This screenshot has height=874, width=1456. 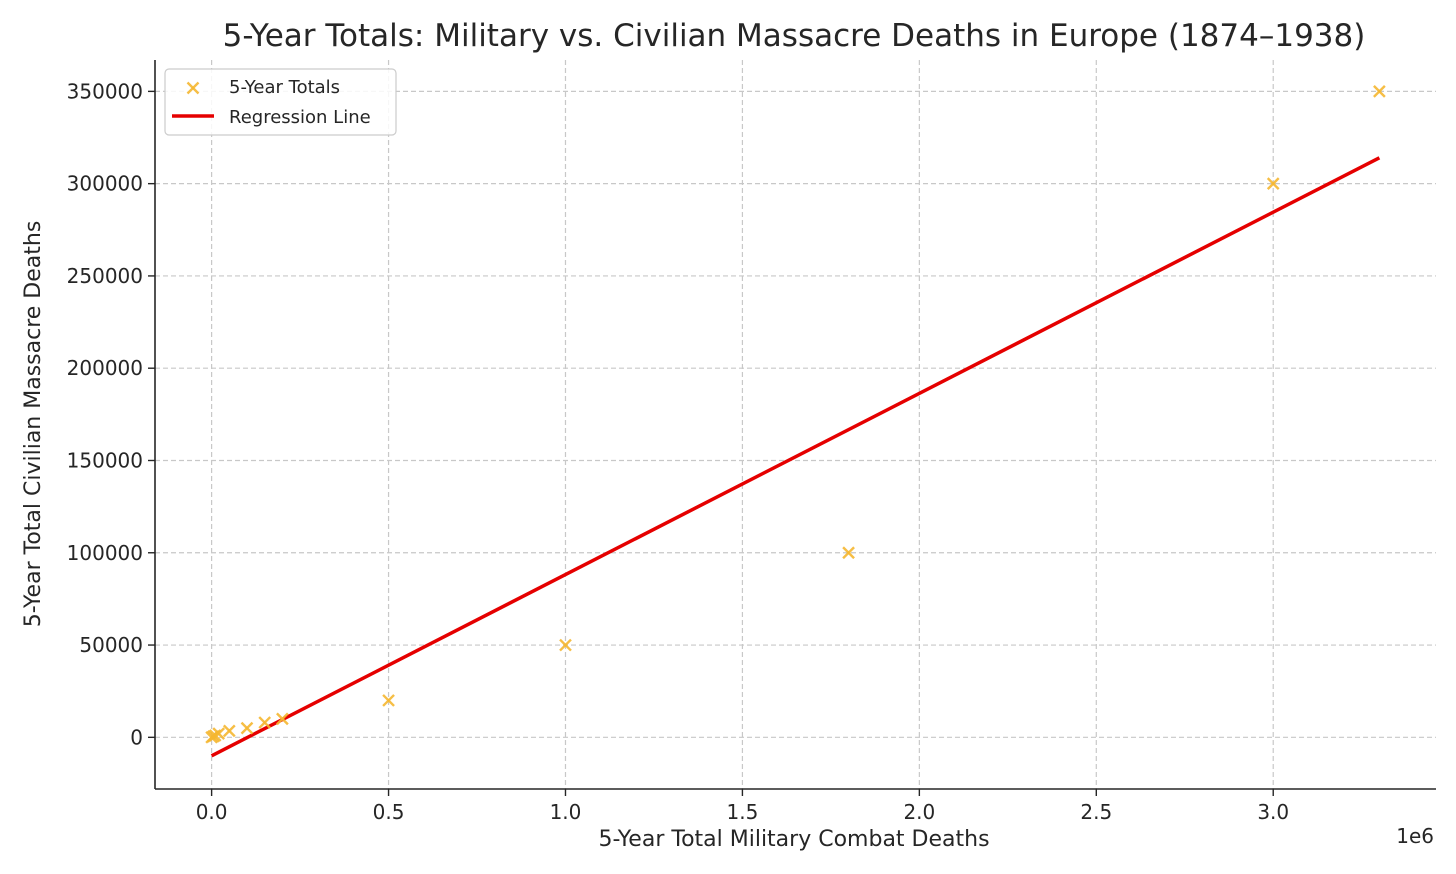 I want to click on y-tick-label: 200000, so click(x=105, y=368).